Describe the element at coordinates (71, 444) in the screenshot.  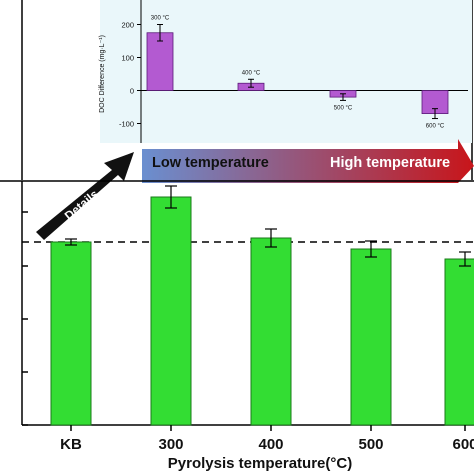
I see `main-x-tick-label: KB` at that location.